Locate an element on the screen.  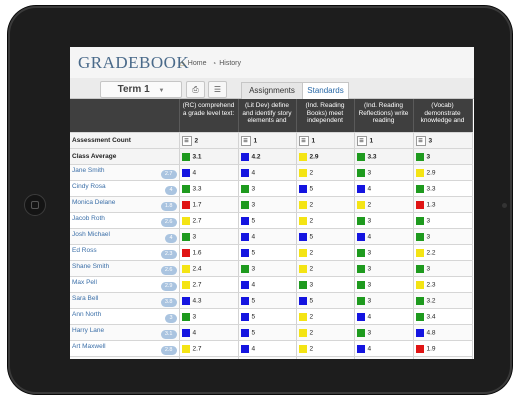
student-name-link: Josh Michael is located at coordinates (91, 234).